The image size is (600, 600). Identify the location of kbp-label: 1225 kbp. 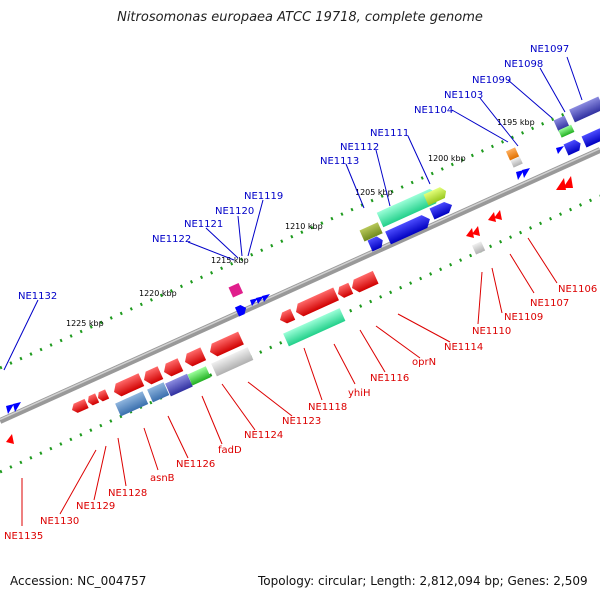
(85, 323).